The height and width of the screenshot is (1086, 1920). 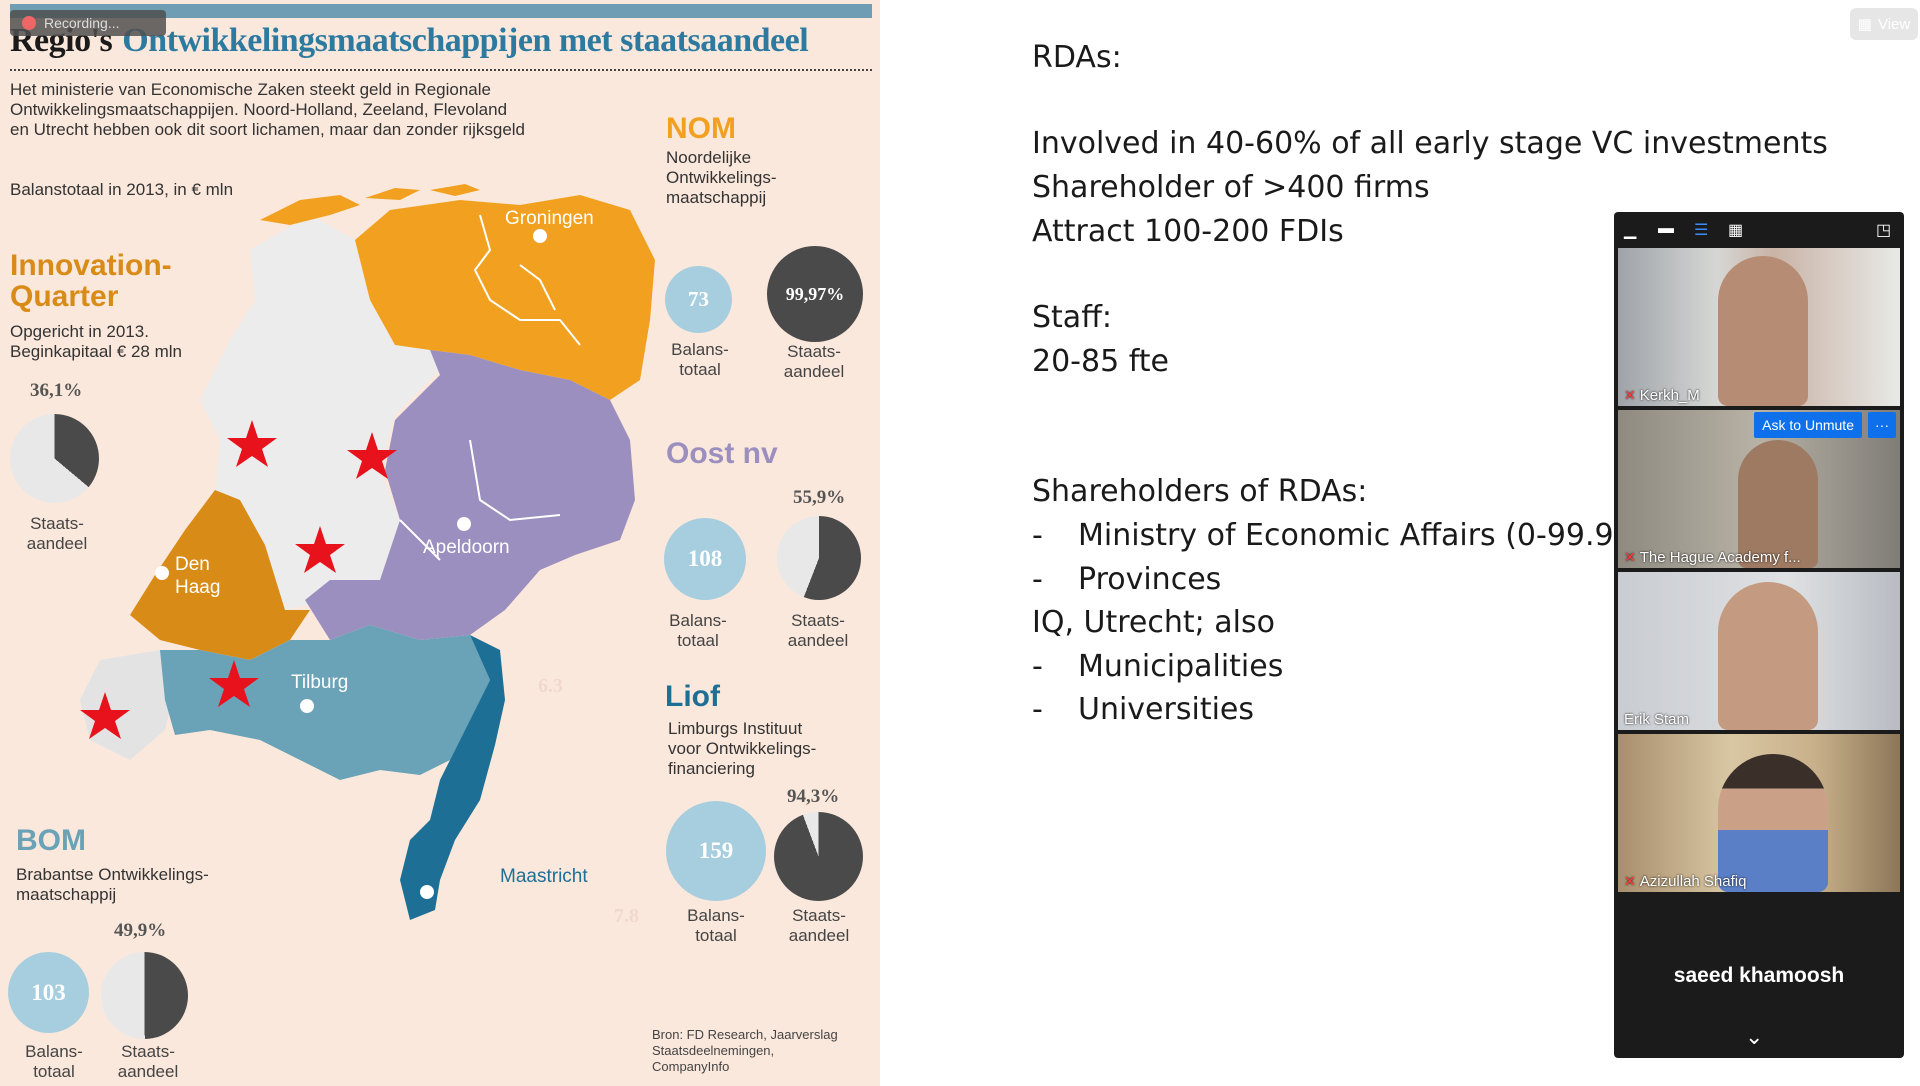 What do you see at coordinates (29, 23) in the screenshot?
I see `recording-dot-icon` at bounding box center [29, 23].